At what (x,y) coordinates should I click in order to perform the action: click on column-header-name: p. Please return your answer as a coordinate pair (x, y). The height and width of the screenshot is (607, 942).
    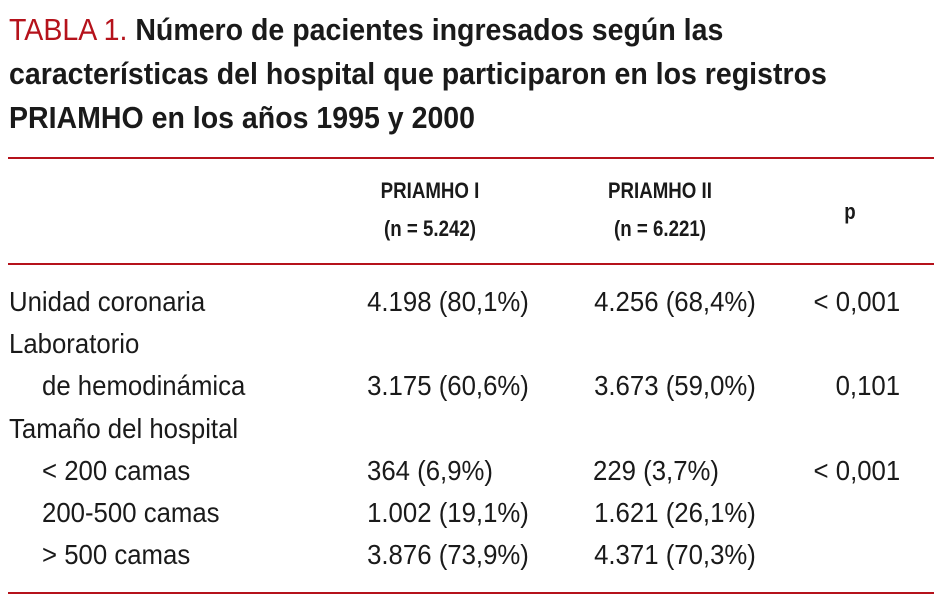
    Looking at the image, I should click on (850, 211).